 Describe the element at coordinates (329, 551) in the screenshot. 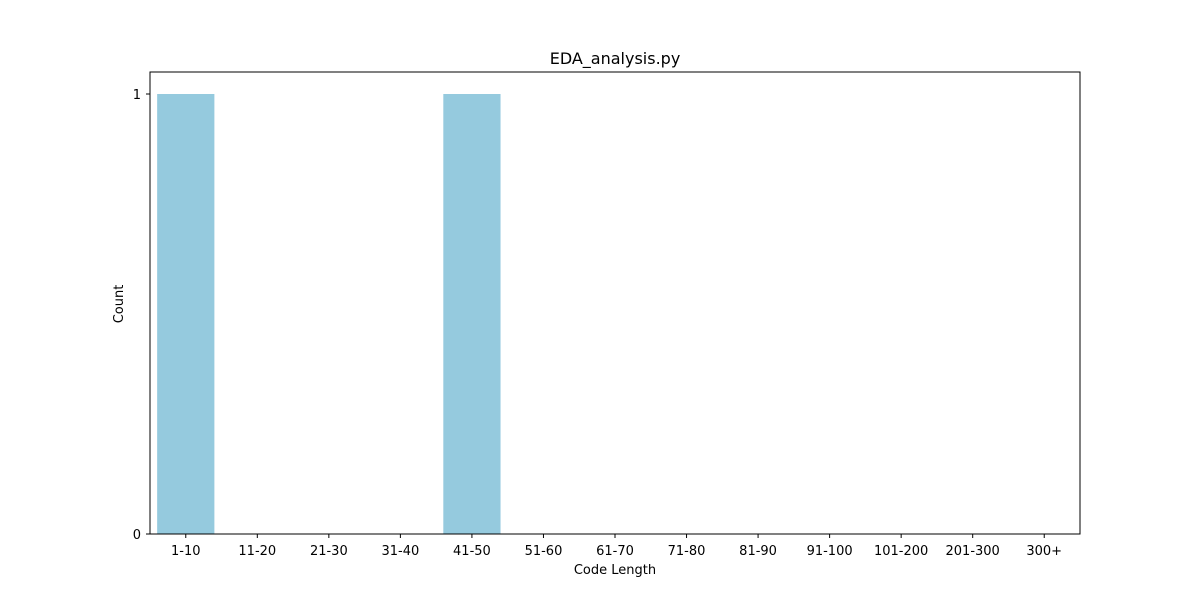

I see `x-tick-label: 21-30` at that location.